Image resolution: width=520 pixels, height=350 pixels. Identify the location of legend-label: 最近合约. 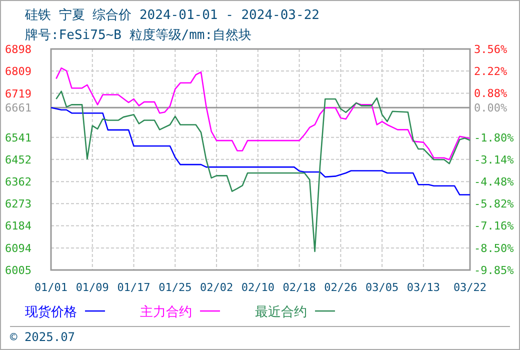
(281, 312).